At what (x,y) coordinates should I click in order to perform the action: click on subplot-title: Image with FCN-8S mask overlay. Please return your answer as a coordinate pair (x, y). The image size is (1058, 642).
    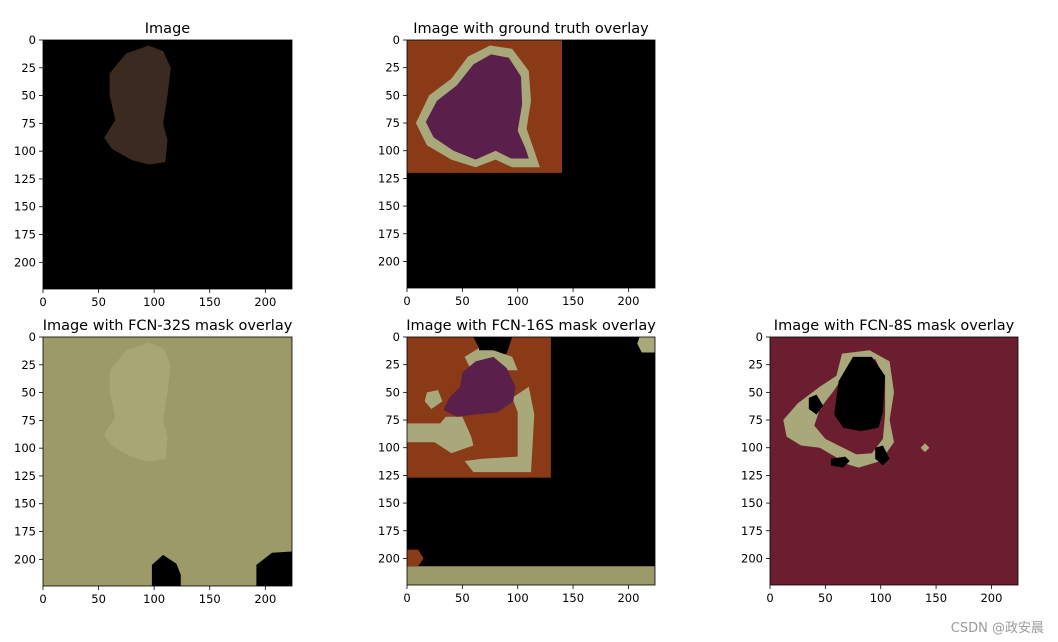
    Looking at the image, I should click on (894, 326).